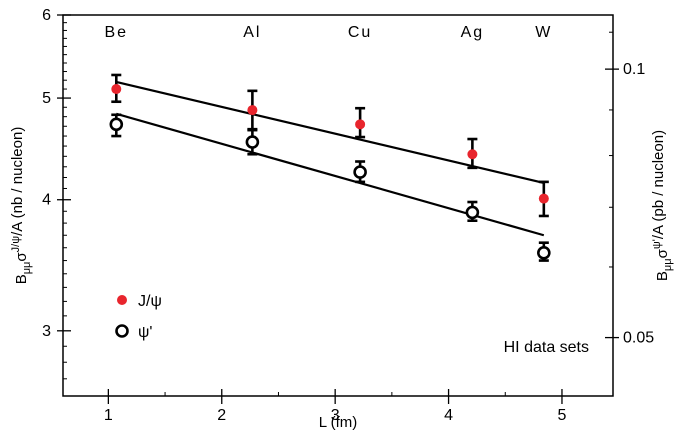 This screenshot has height=437, width=695. What do you see at coordinates (46, 200) in the screenshot?
I see `y-left-tick-label: 4` at bounding box center [46, 200].